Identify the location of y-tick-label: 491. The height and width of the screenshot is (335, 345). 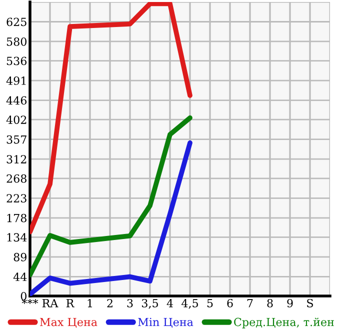
(16, 80).